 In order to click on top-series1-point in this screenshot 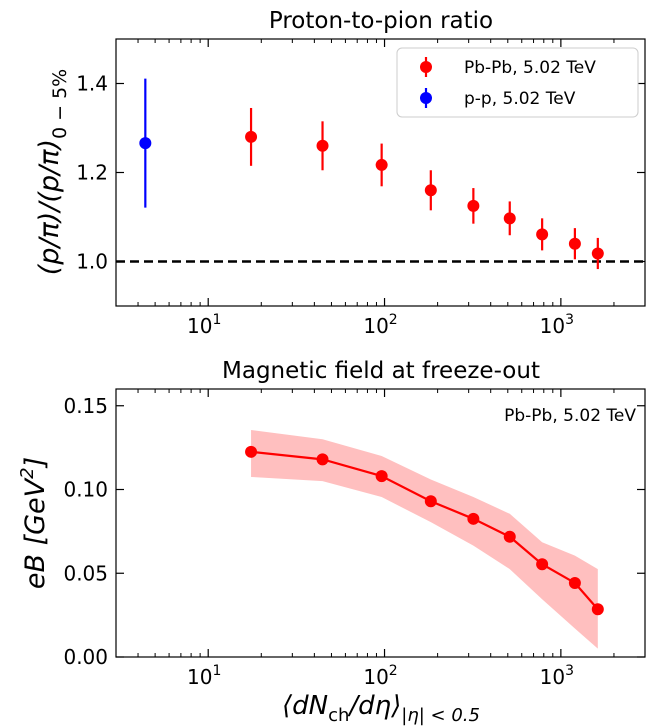, I will do `click(145, 143)`.